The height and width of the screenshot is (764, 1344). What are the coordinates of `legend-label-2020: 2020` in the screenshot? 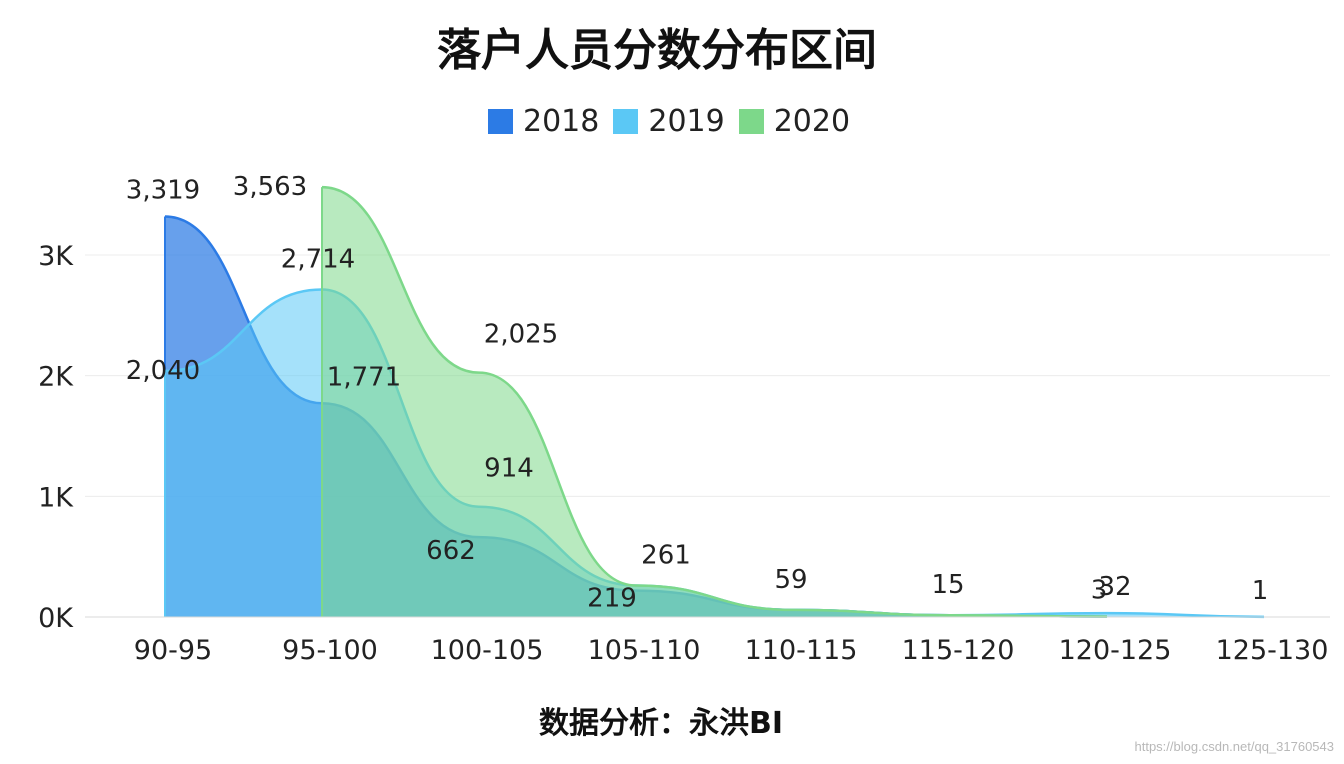 It's located at (812, 121).